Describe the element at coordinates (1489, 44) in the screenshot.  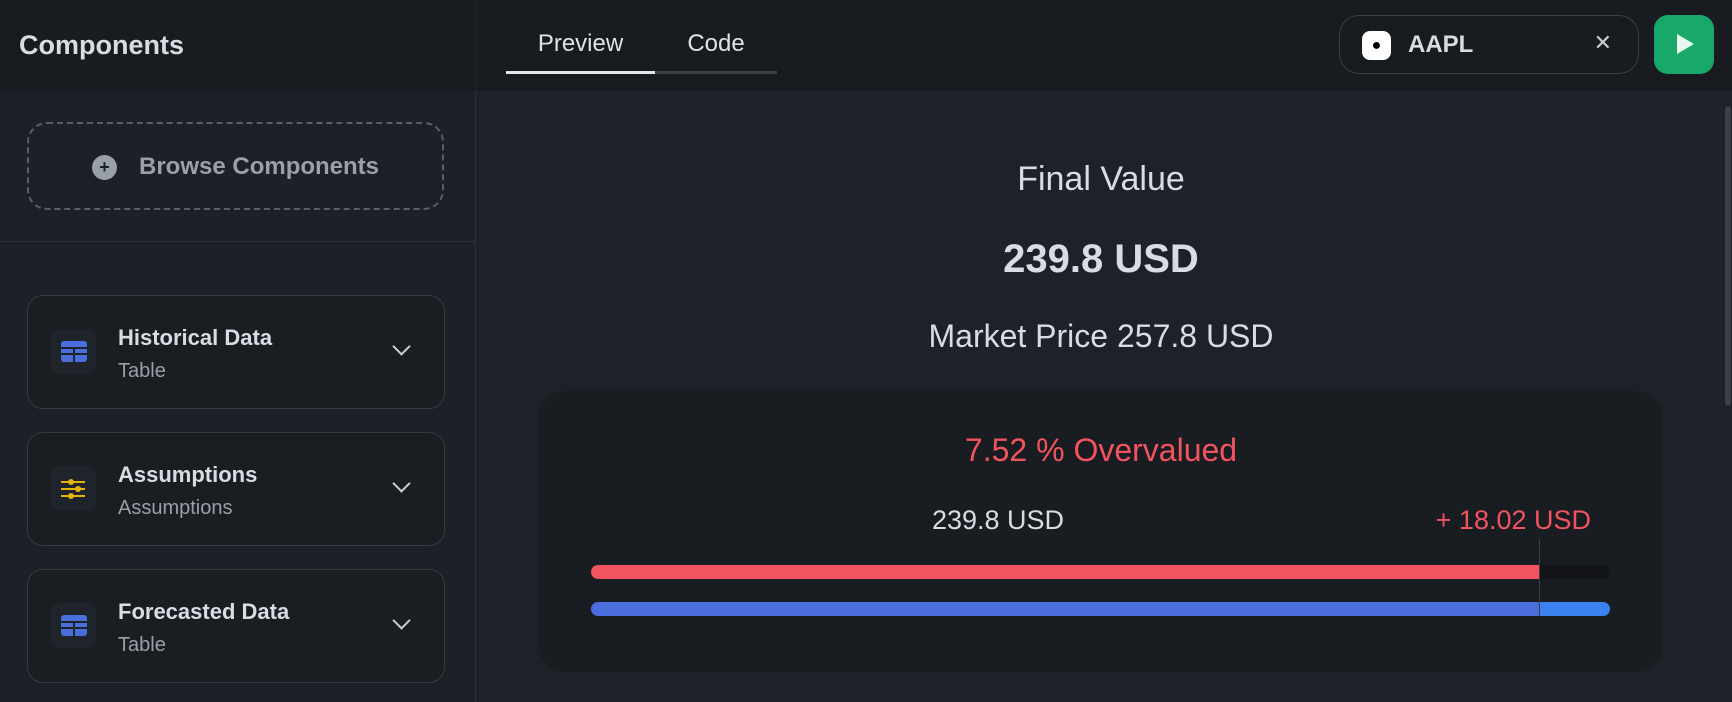
I see `ticker-chip: ● AAPL ✕` at that location.